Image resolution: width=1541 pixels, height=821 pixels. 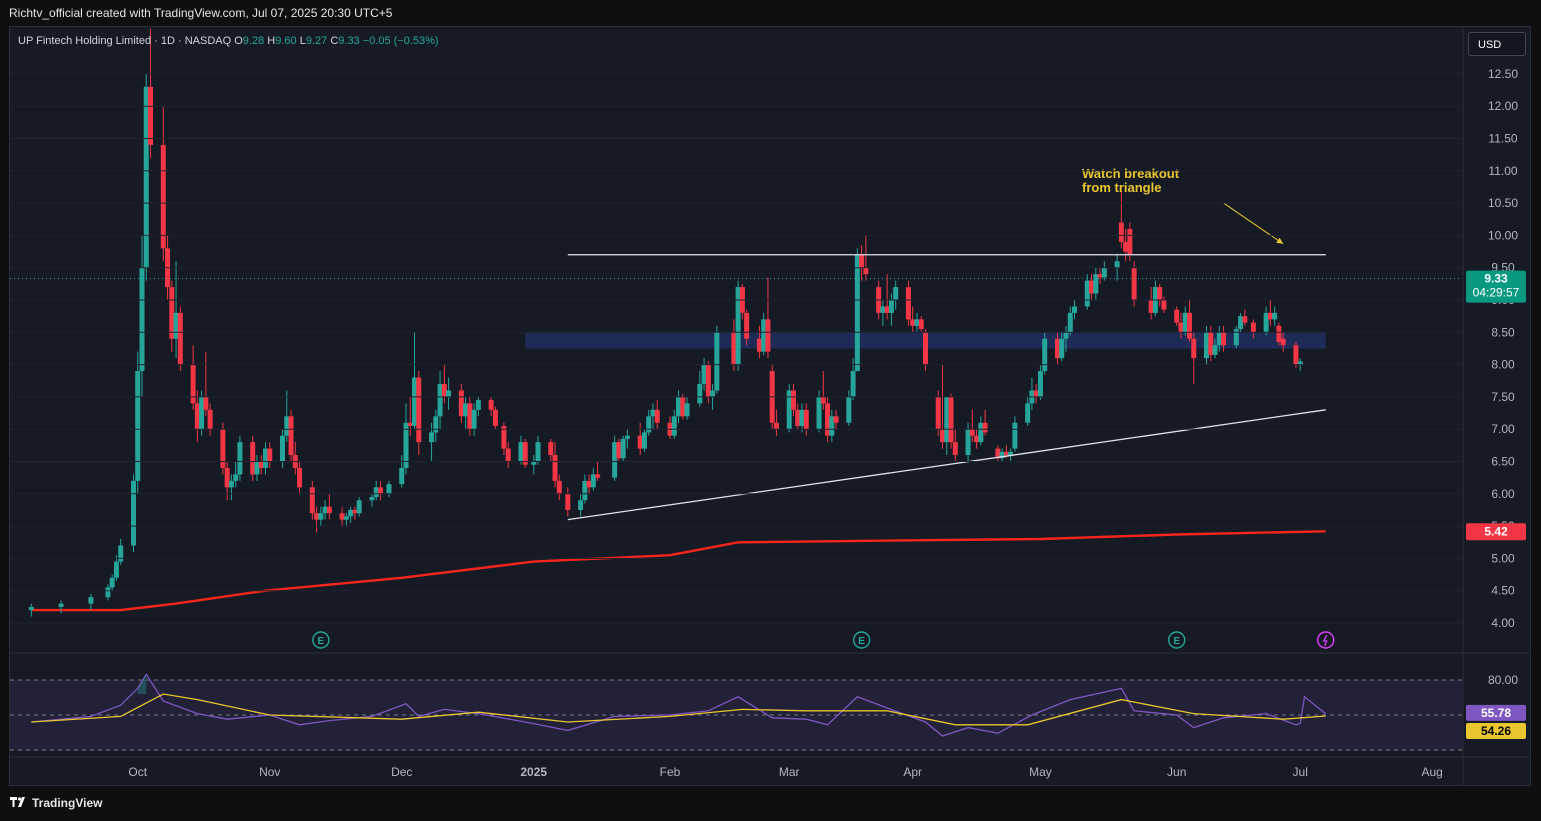 I want to click on currency-button: USD, so click(x=1497, y=44).